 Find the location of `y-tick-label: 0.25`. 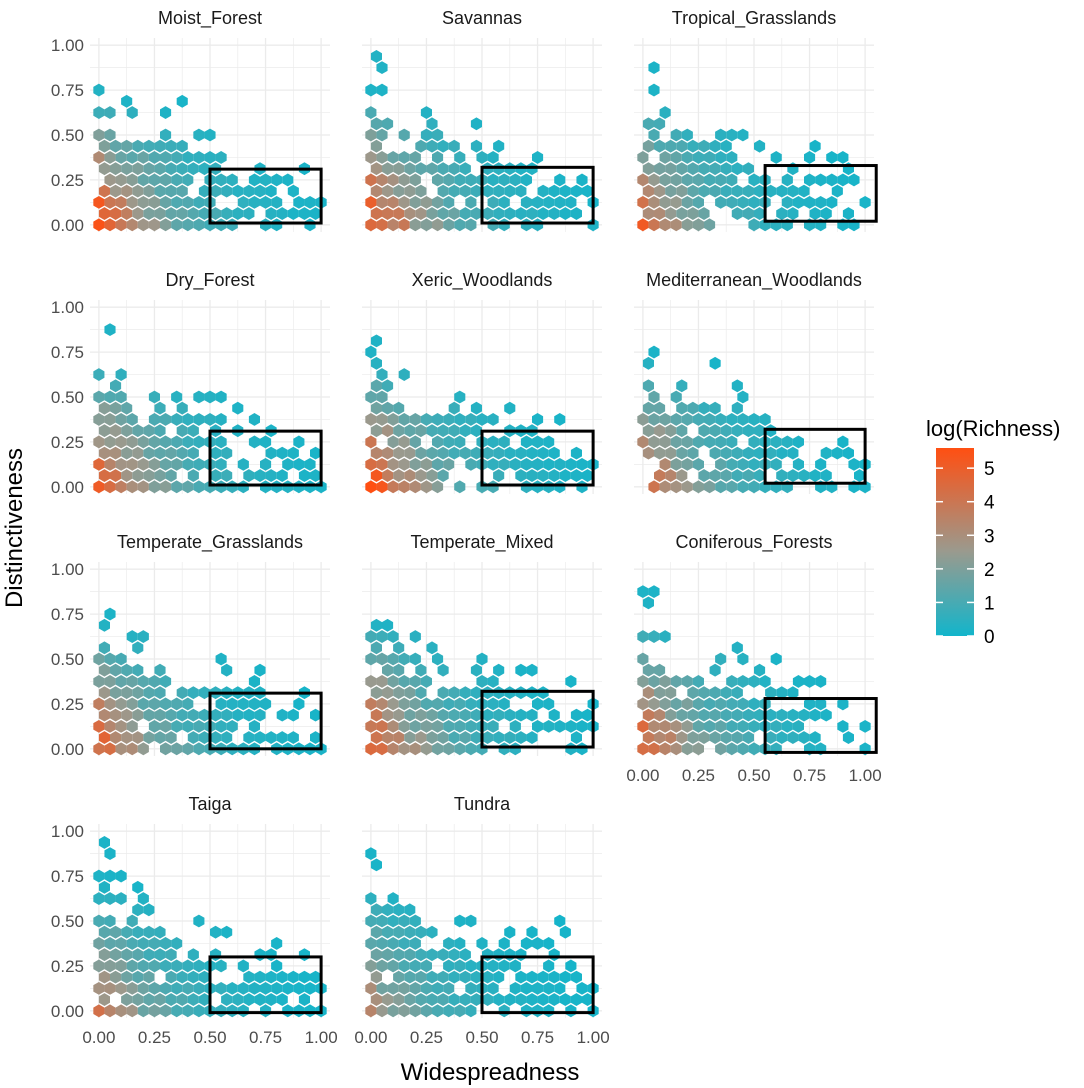

y-tick-label: 0.25 is located at coordinates (67, 180).